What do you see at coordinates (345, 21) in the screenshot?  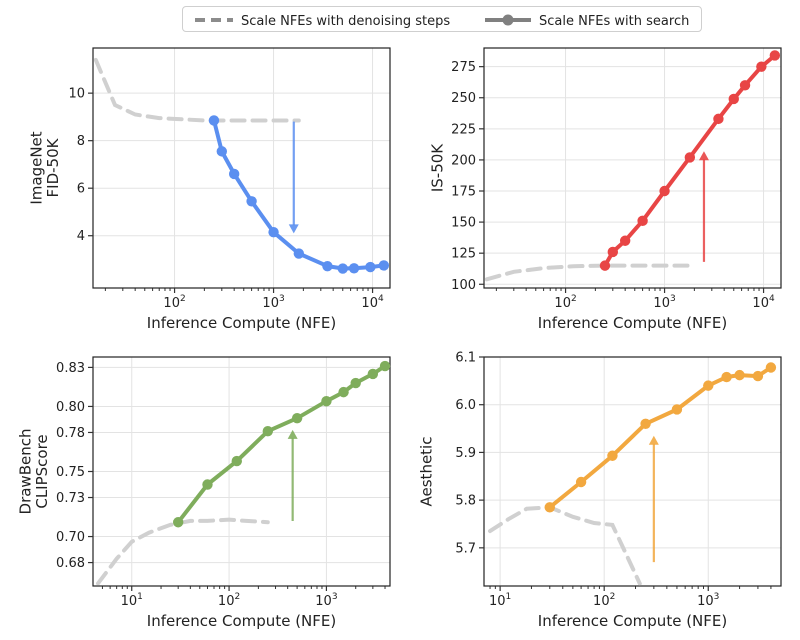 I see `legend-label-denoising: Scale NFEs with denoising steps` at bounding box center [345, 21].